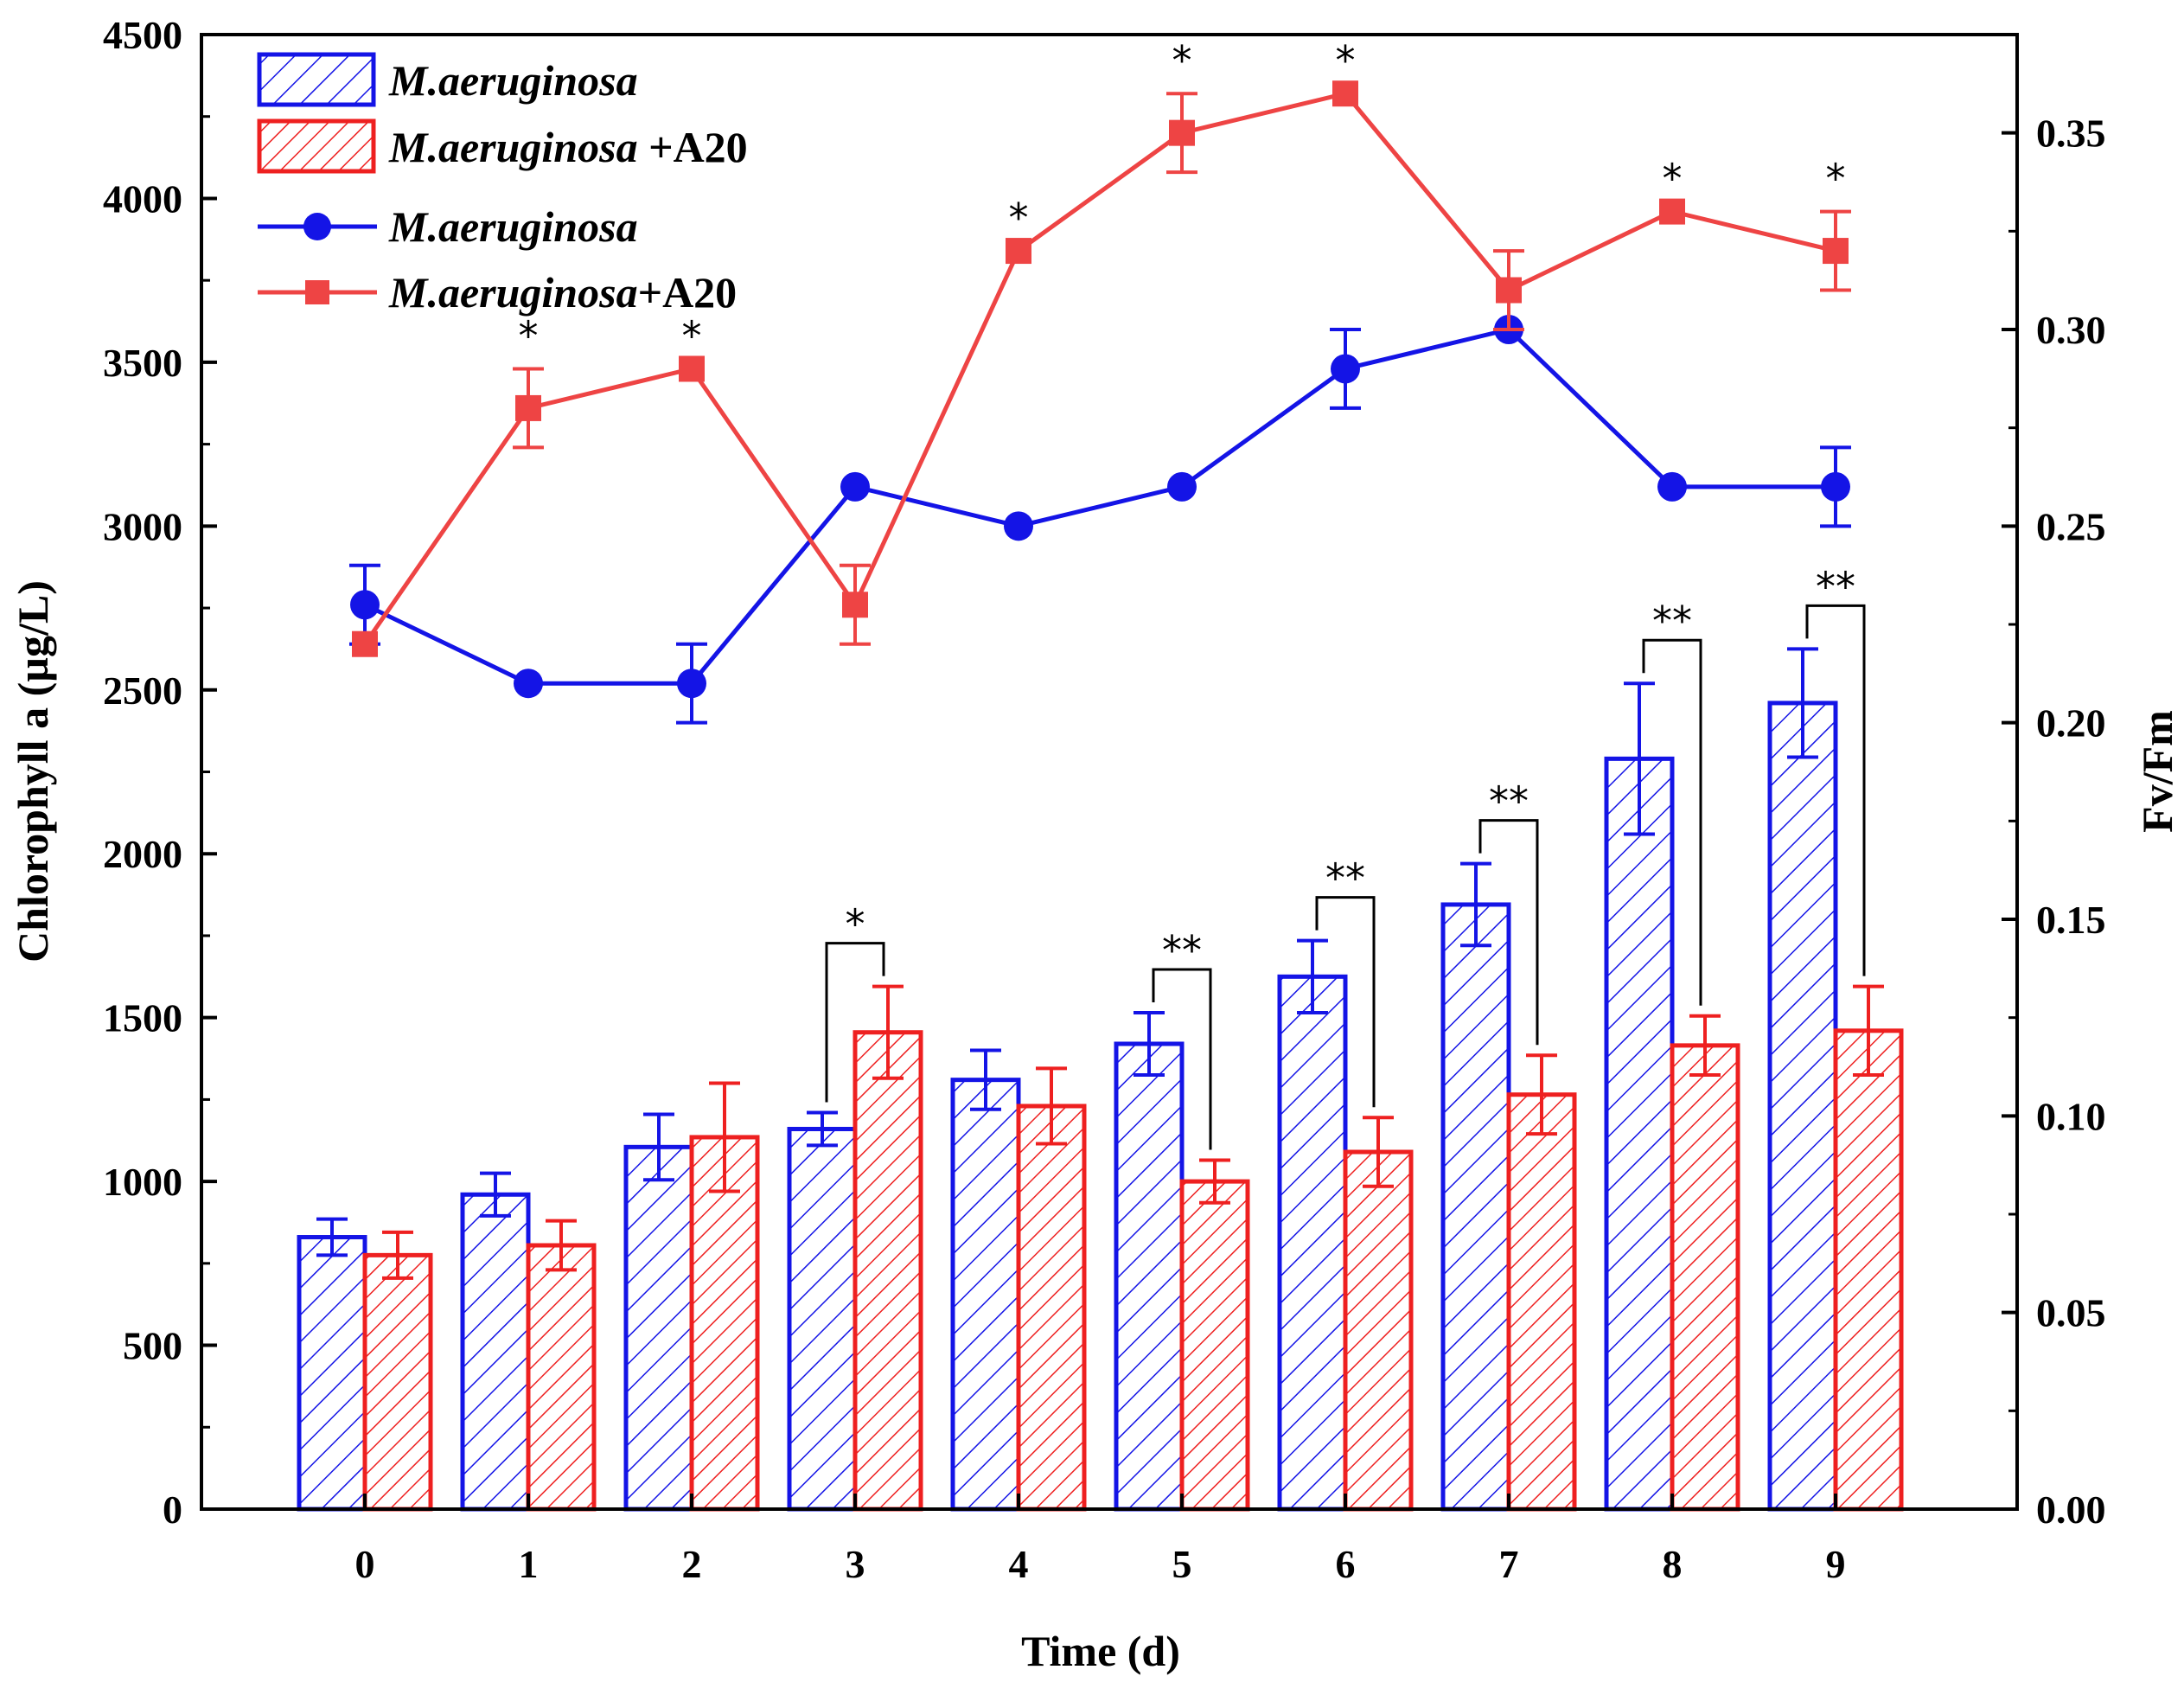  What do you see at coordinates (33, 771) in the screenshot?
I see `left-axis-title: Chlorophyll a (µg/L)` at bounding box center [33, 771].